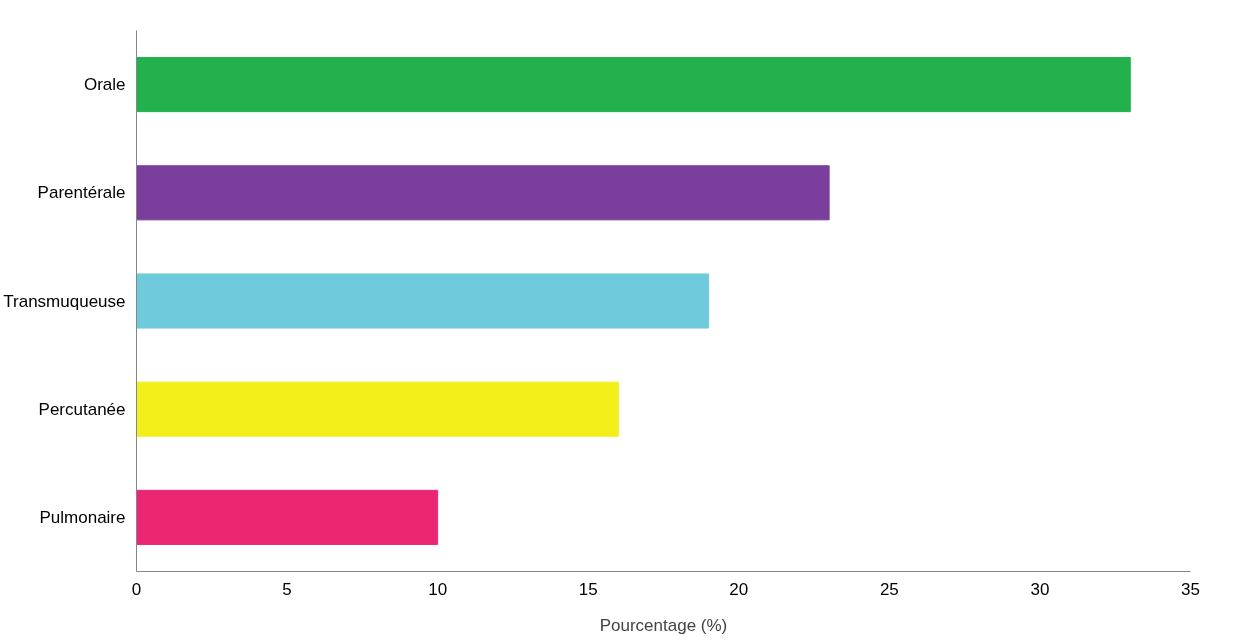 The height and width of the screenshot is (643, 1236). I want to click on x-tick-label: 0, so click(136, 589).